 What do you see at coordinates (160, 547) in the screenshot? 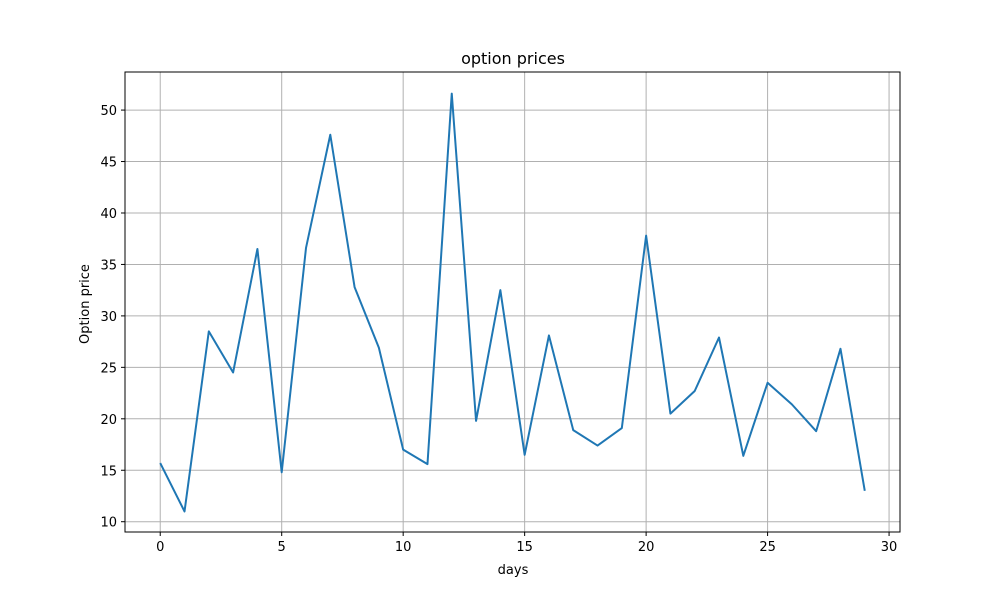
I see `x-tick-label: 0` at bounding box center [160, 547].